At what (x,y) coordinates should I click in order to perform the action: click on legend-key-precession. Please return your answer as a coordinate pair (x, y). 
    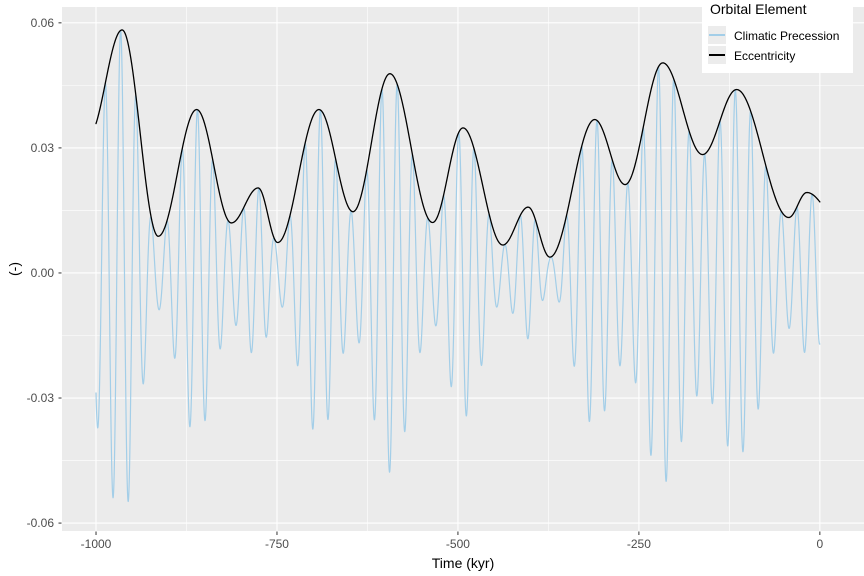
    Looking at the image, I should click on (717, 35).